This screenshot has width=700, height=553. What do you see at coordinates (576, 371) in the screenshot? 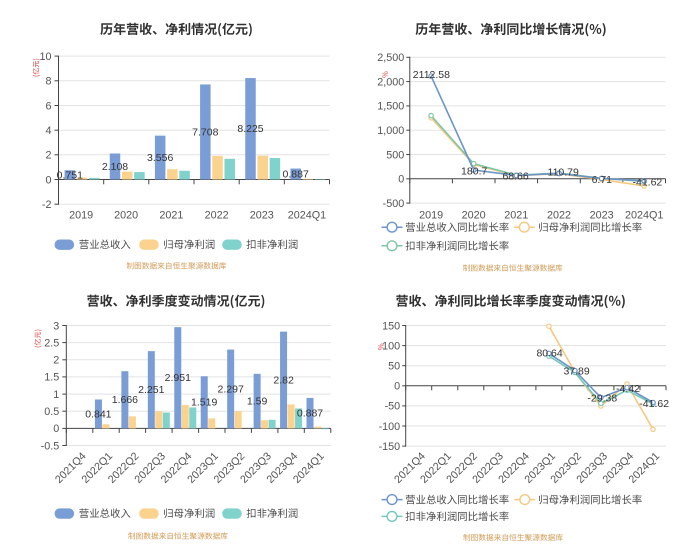
I see `svg-text: 37.89` at bounding box center [576, 371].